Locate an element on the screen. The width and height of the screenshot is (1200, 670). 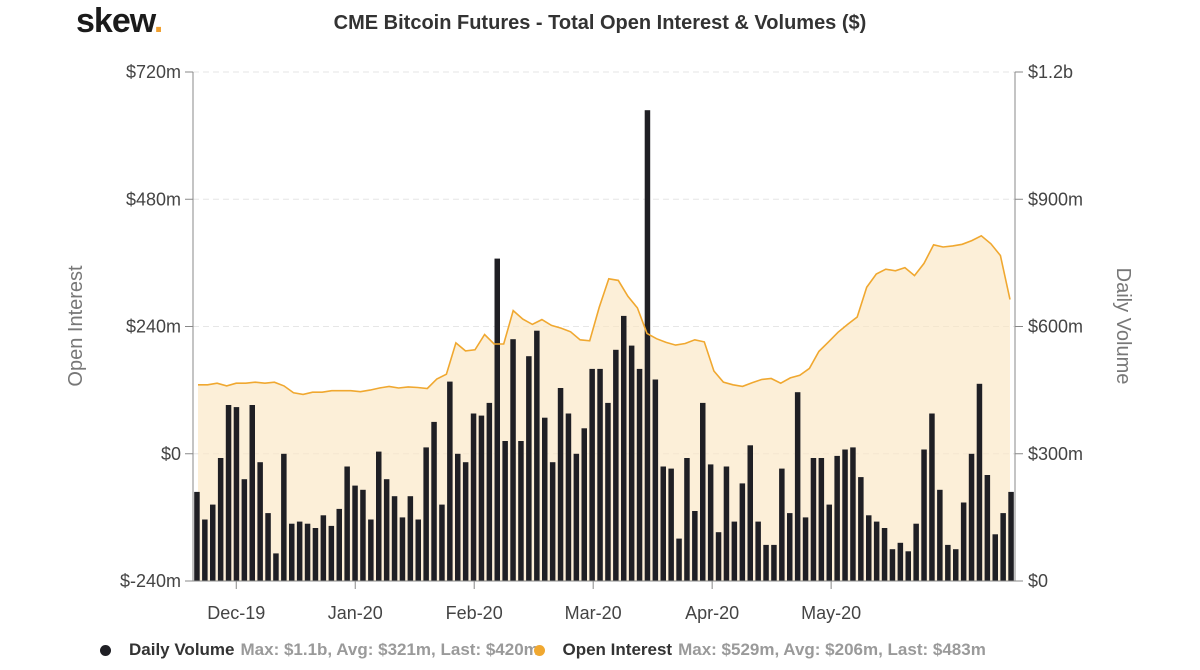
right-tick-label: $300m is located at coordinates (1055, 454).